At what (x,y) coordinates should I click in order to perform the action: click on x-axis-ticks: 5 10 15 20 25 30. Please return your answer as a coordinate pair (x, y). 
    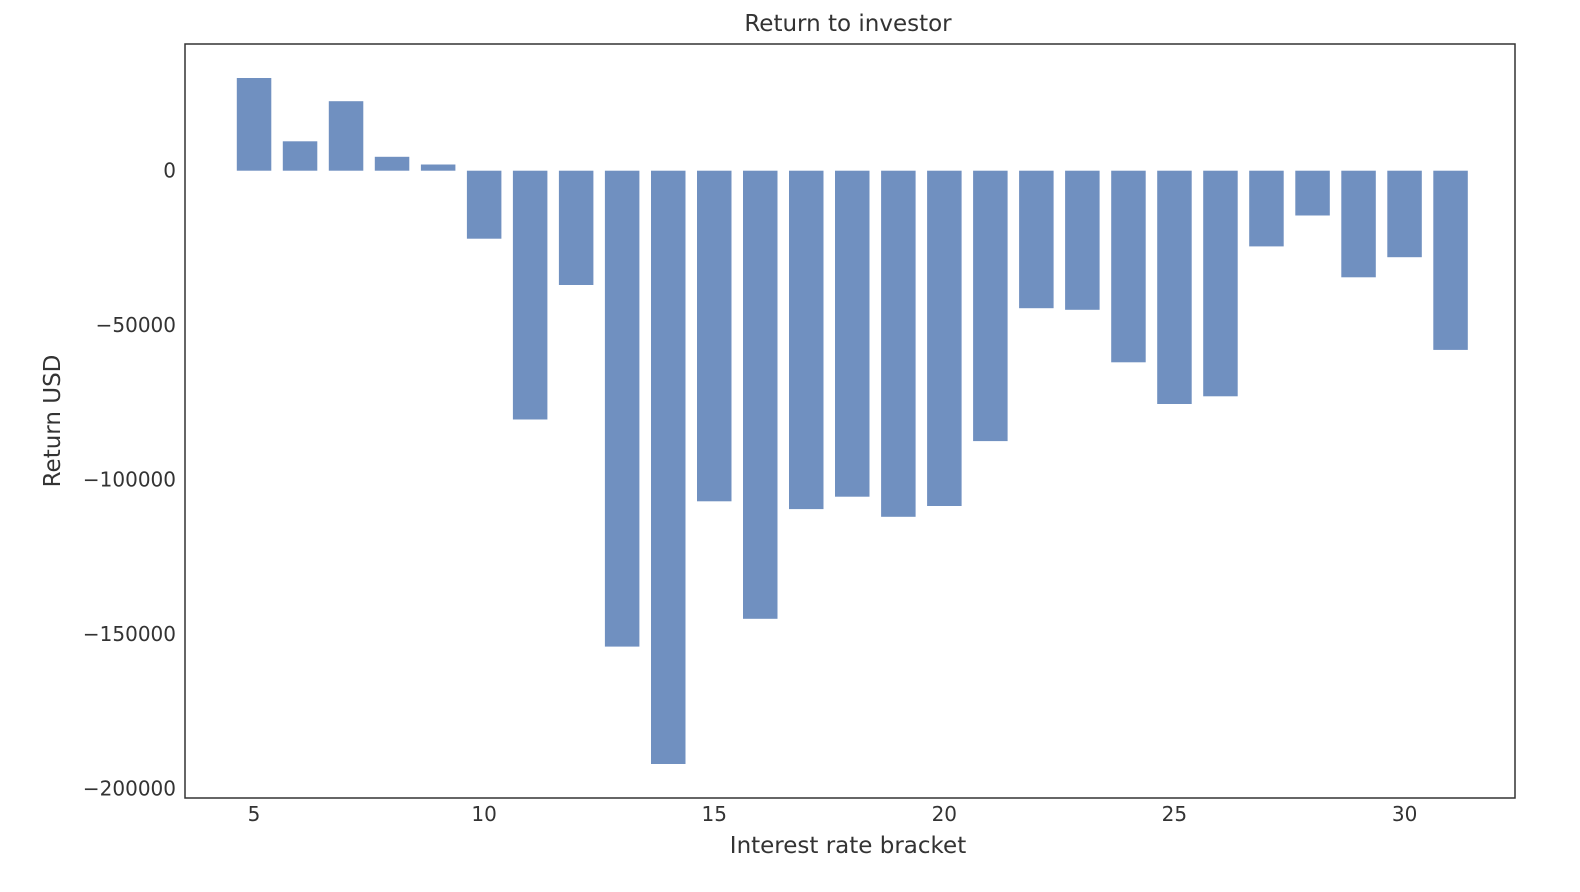
    Looking at the image, I should click on (833, 814).